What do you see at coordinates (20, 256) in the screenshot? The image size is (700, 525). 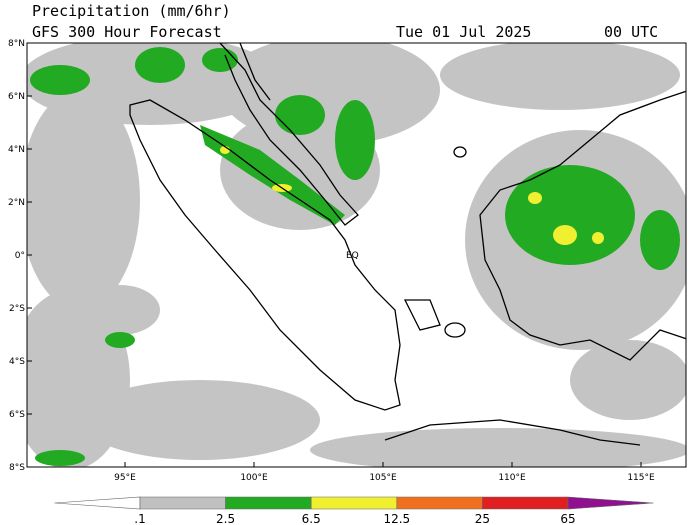 I see `lat-label: 0°` at bounding box center [20, 256].